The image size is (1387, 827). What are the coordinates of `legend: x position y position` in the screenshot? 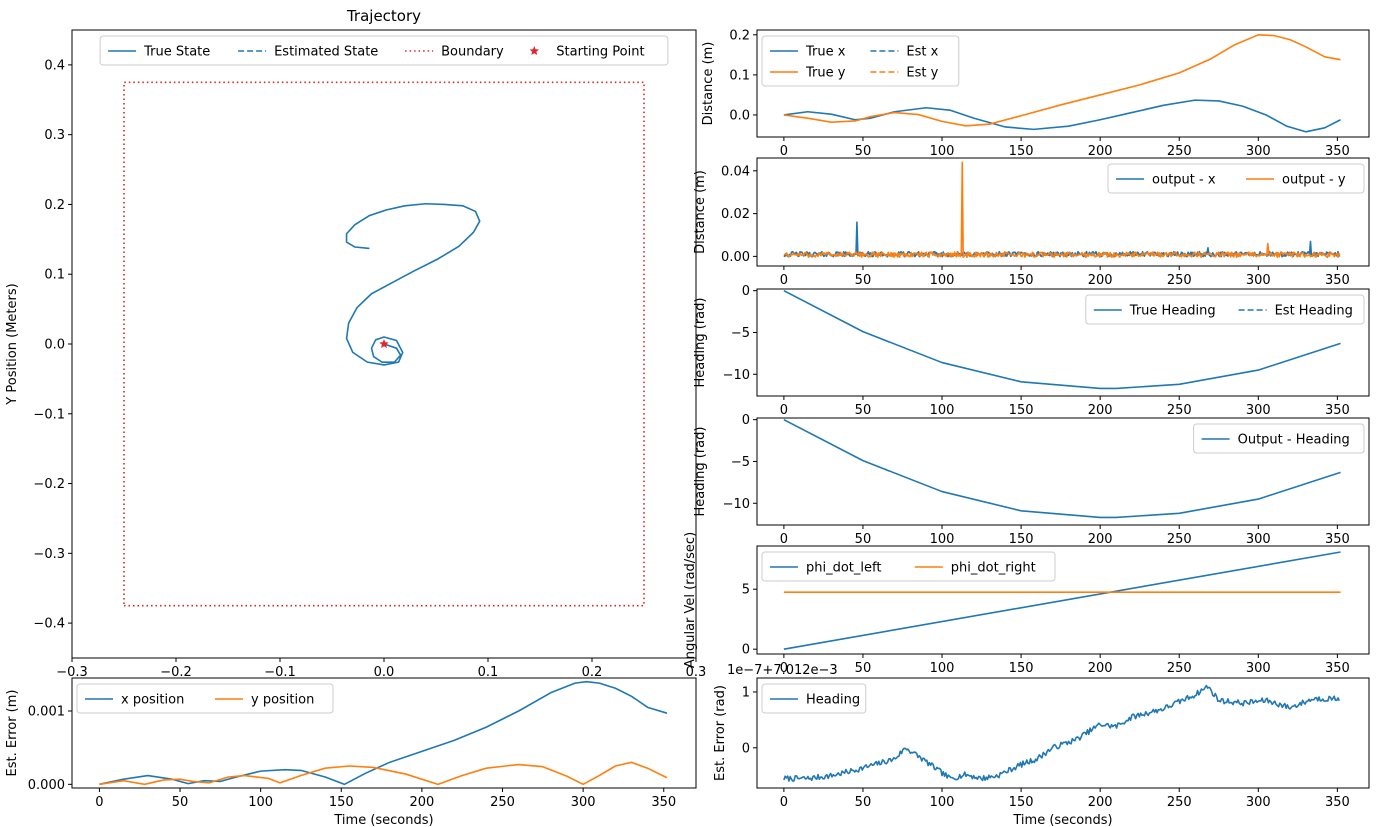 It's located at (205, 698).